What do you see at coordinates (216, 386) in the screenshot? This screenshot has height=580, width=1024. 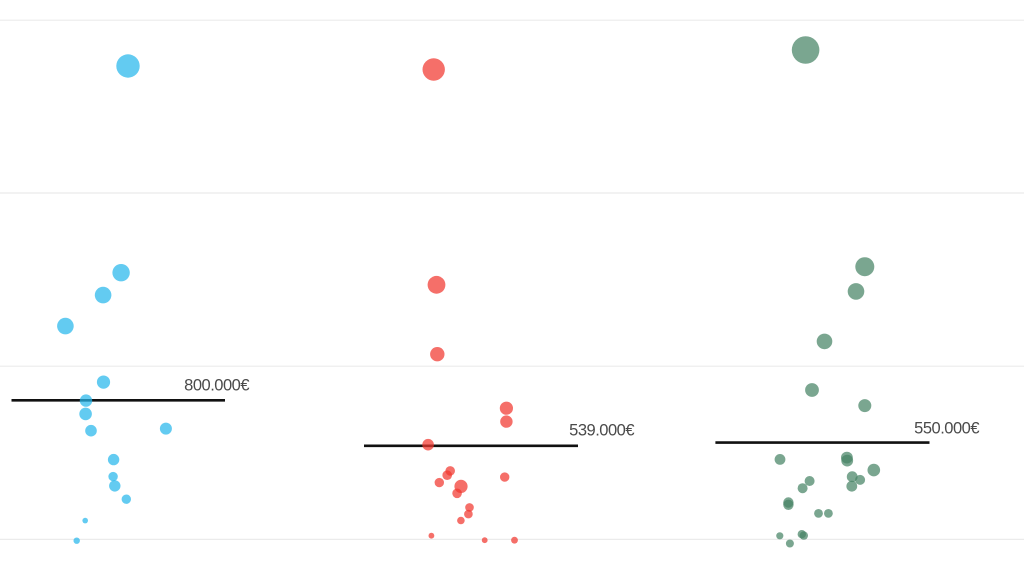 I see `svg-text: 800.000€` at bounding box center [216, 386].